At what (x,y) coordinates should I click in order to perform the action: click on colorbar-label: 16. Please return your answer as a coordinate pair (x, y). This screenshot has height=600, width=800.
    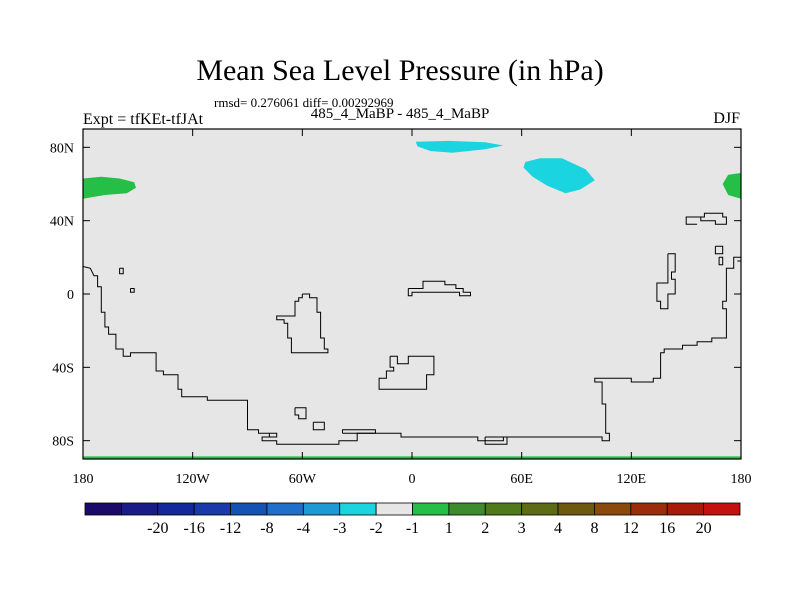
    Looking at the image, I should click on (667, 528).